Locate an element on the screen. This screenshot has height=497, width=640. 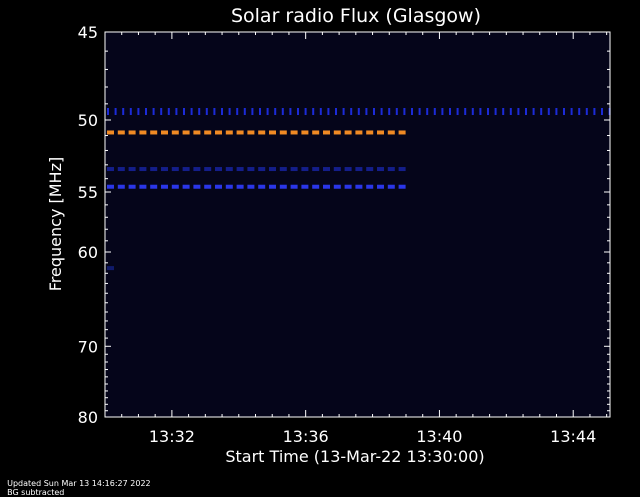
y-tick-label: 50 is located at coordinates (88, 120).